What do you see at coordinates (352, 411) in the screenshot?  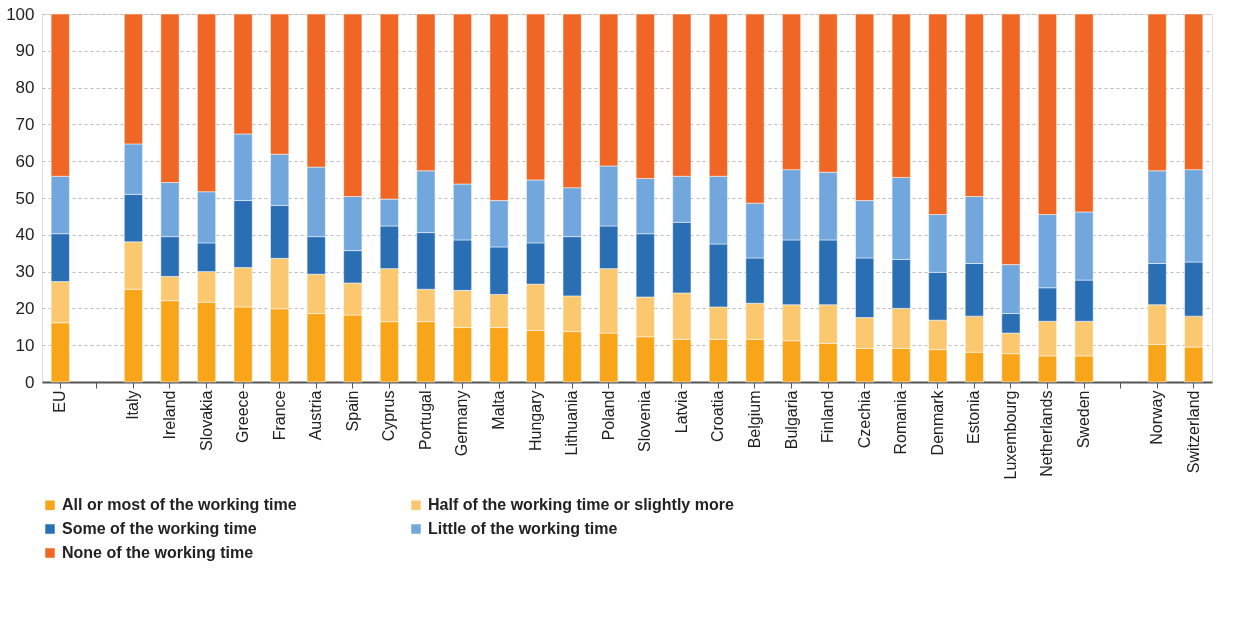 I see `x-tick-label: Spain` at bounding box center [352, 411].